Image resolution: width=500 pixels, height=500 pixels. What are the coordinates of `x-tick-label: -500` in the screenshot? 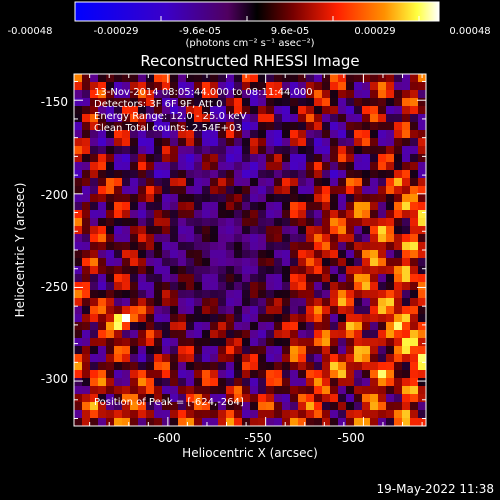 It's located at (351, 438).